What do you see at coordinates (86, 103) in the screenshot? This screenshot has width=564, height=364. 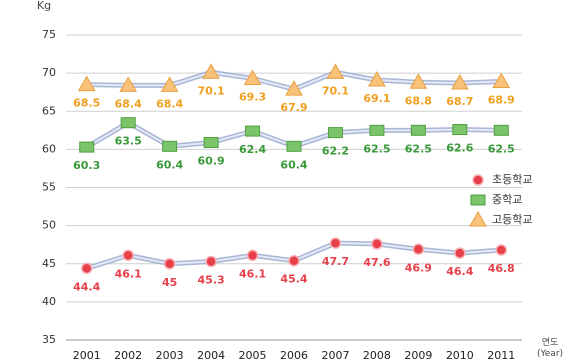 I see `value-label: 68.5` at bounding box center [86, 103].